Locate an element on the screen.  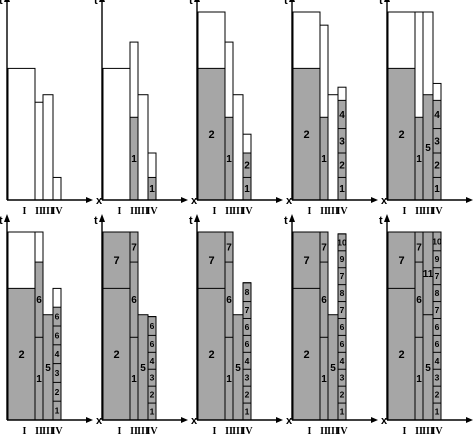
column-4-outline is located at coordinates (57, 188).